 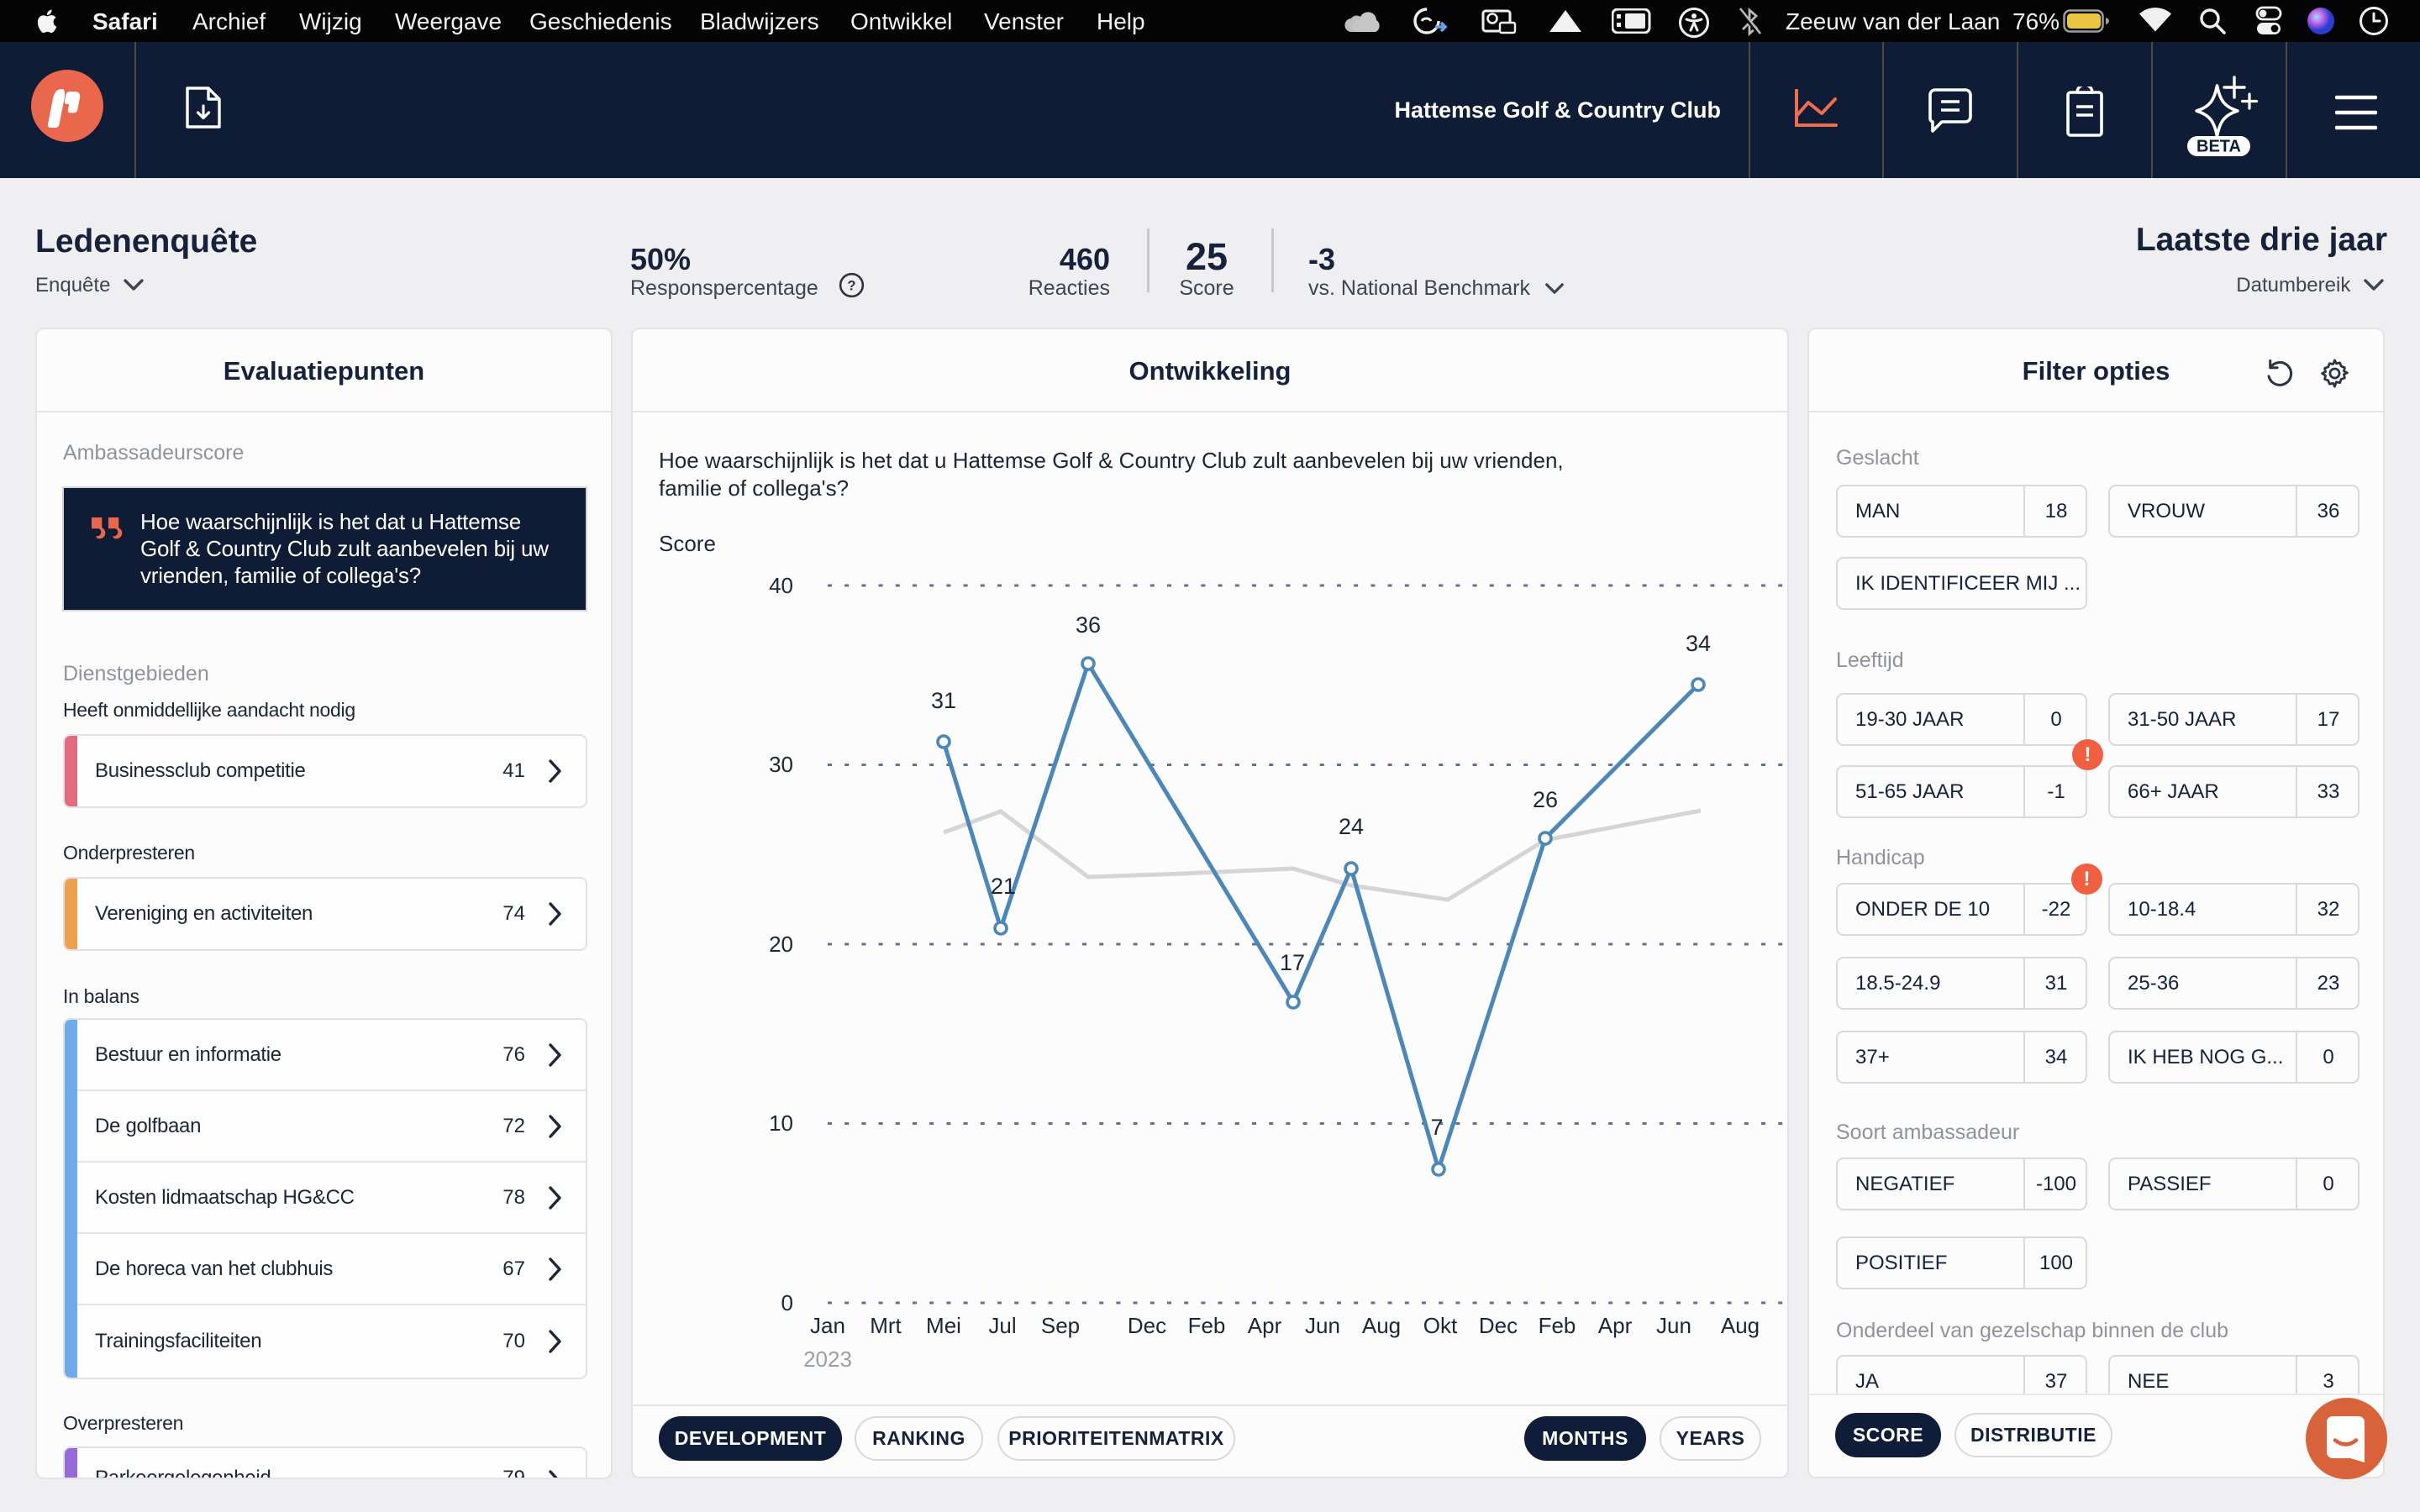 I want to click on svg-text: 31, so click(x=943, y=700).